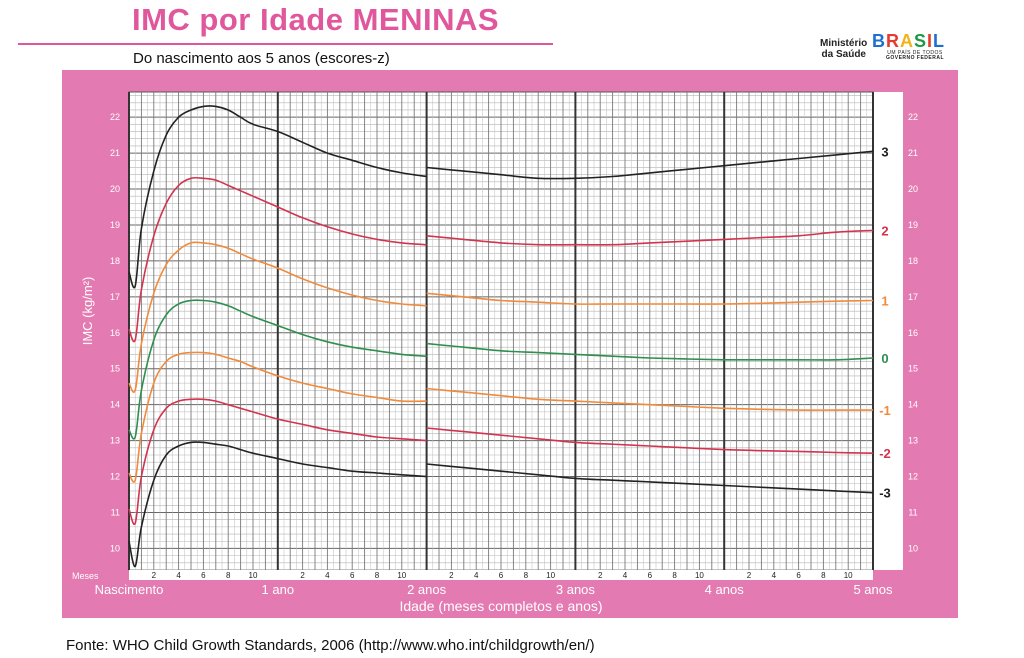 The width and height of the screenshot is (1024, 658). Describe the element at coordinates (913, 369) in the screenshot. I see `y-tick-label-right: 15` at that location.